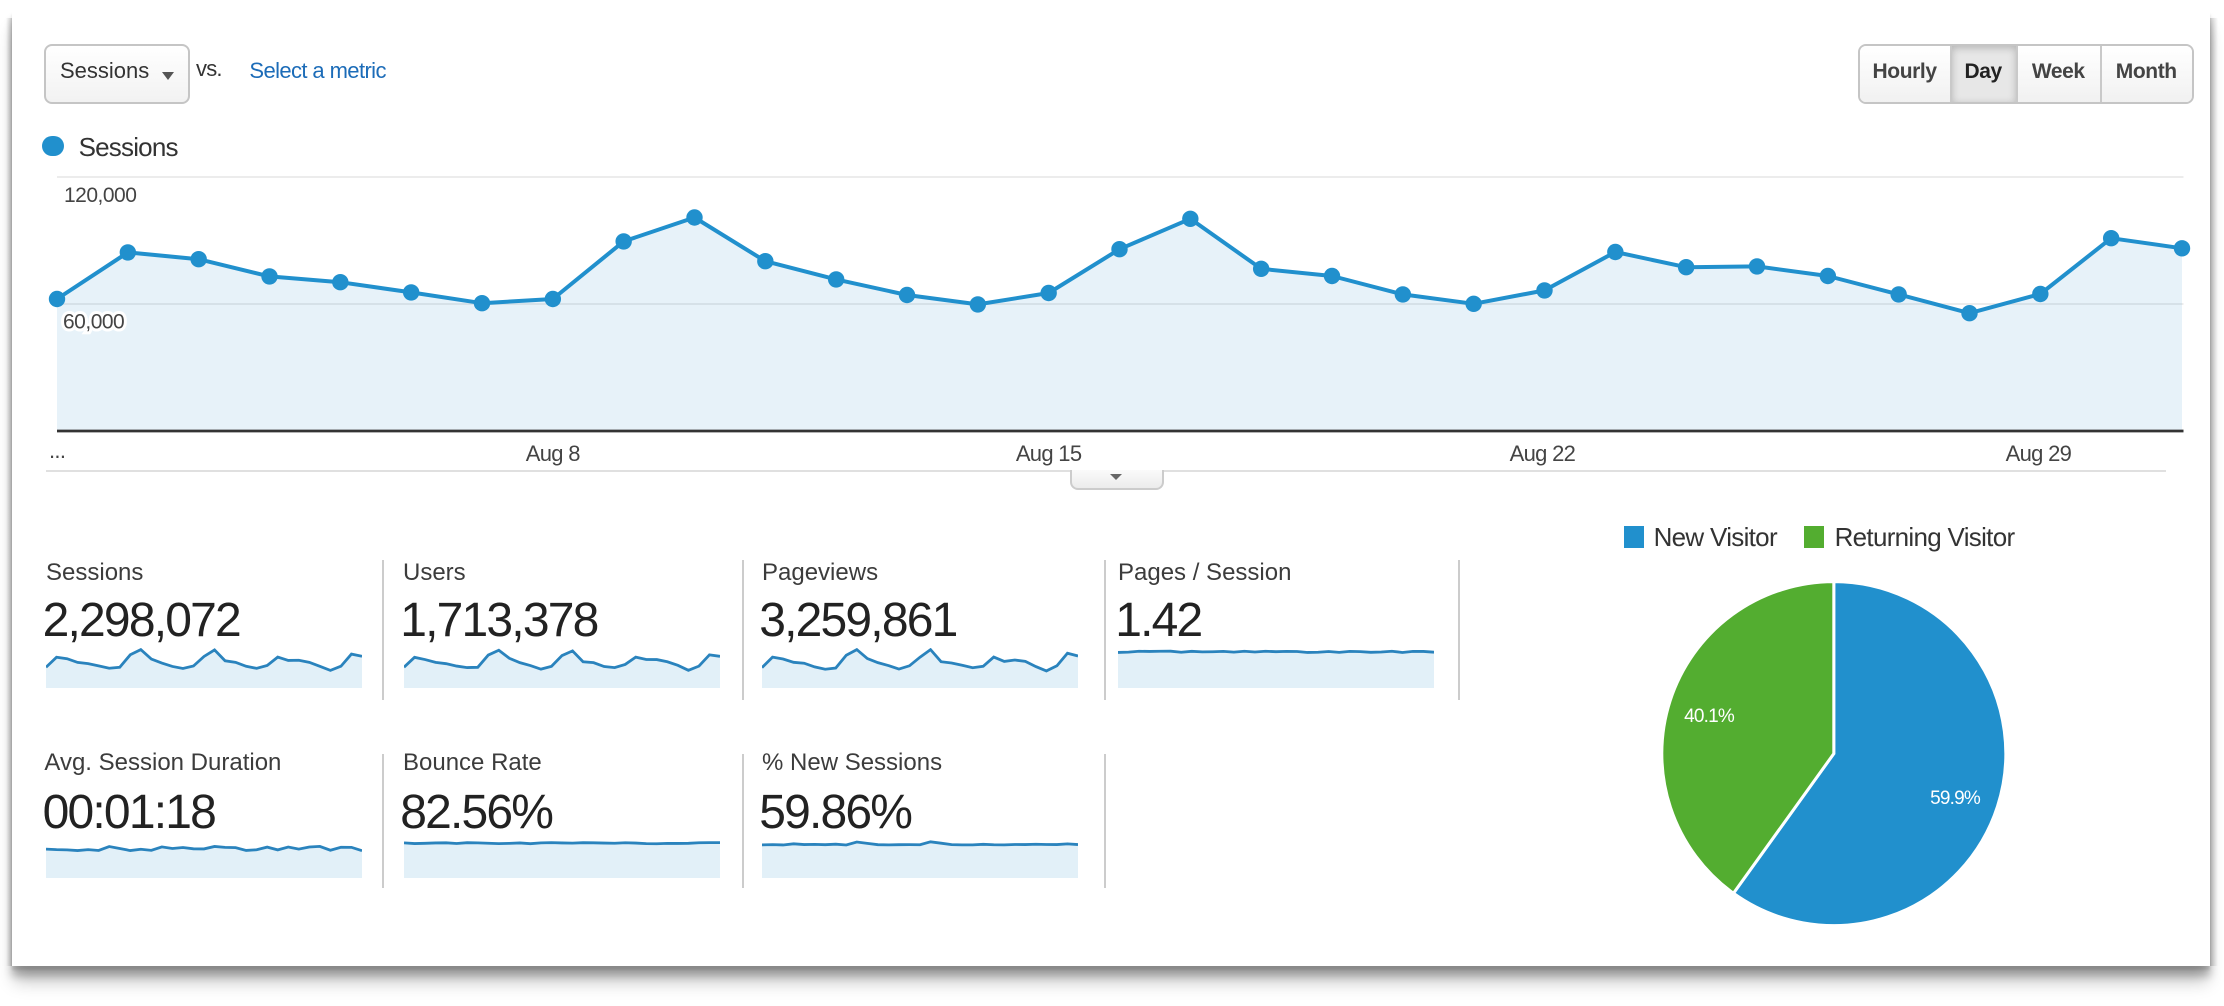  What do you see at coordinates (93, 322) in the screenshot?
I see `svg-text: 60,000` at bounding box center [93, 322].